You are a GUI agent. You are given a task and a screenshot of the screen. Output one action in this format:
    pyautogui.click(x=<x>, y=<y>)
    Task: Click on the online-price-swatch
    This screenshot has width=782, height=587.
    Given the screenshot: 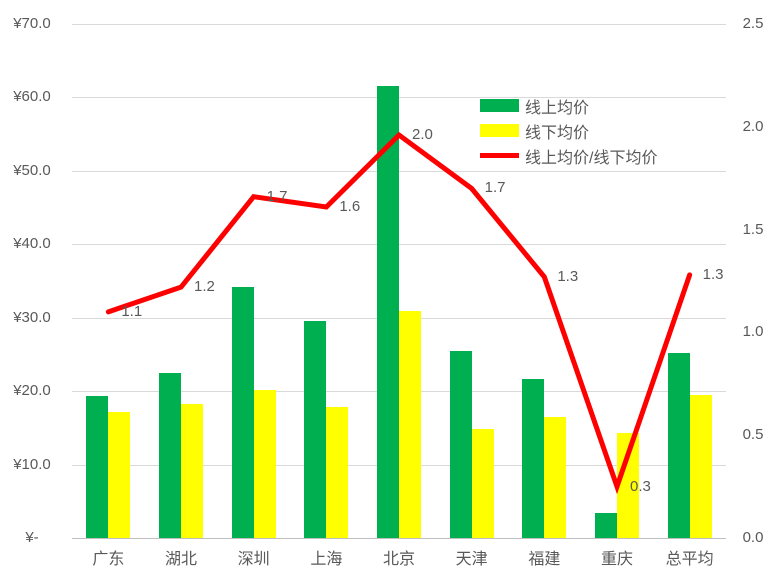 What is the action you would take?
    pyautogui.click(x=499, y=105)
    